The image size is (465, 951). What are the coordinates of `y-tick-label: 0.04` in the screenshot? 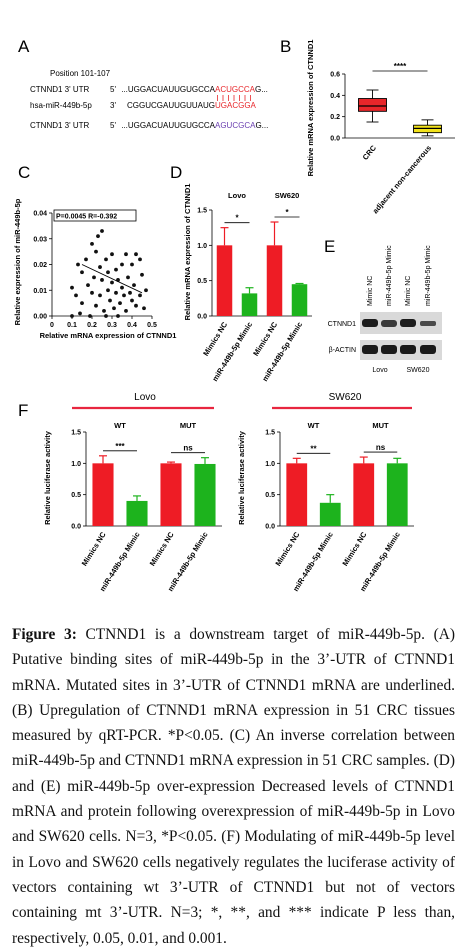 It's located at (40, 214).